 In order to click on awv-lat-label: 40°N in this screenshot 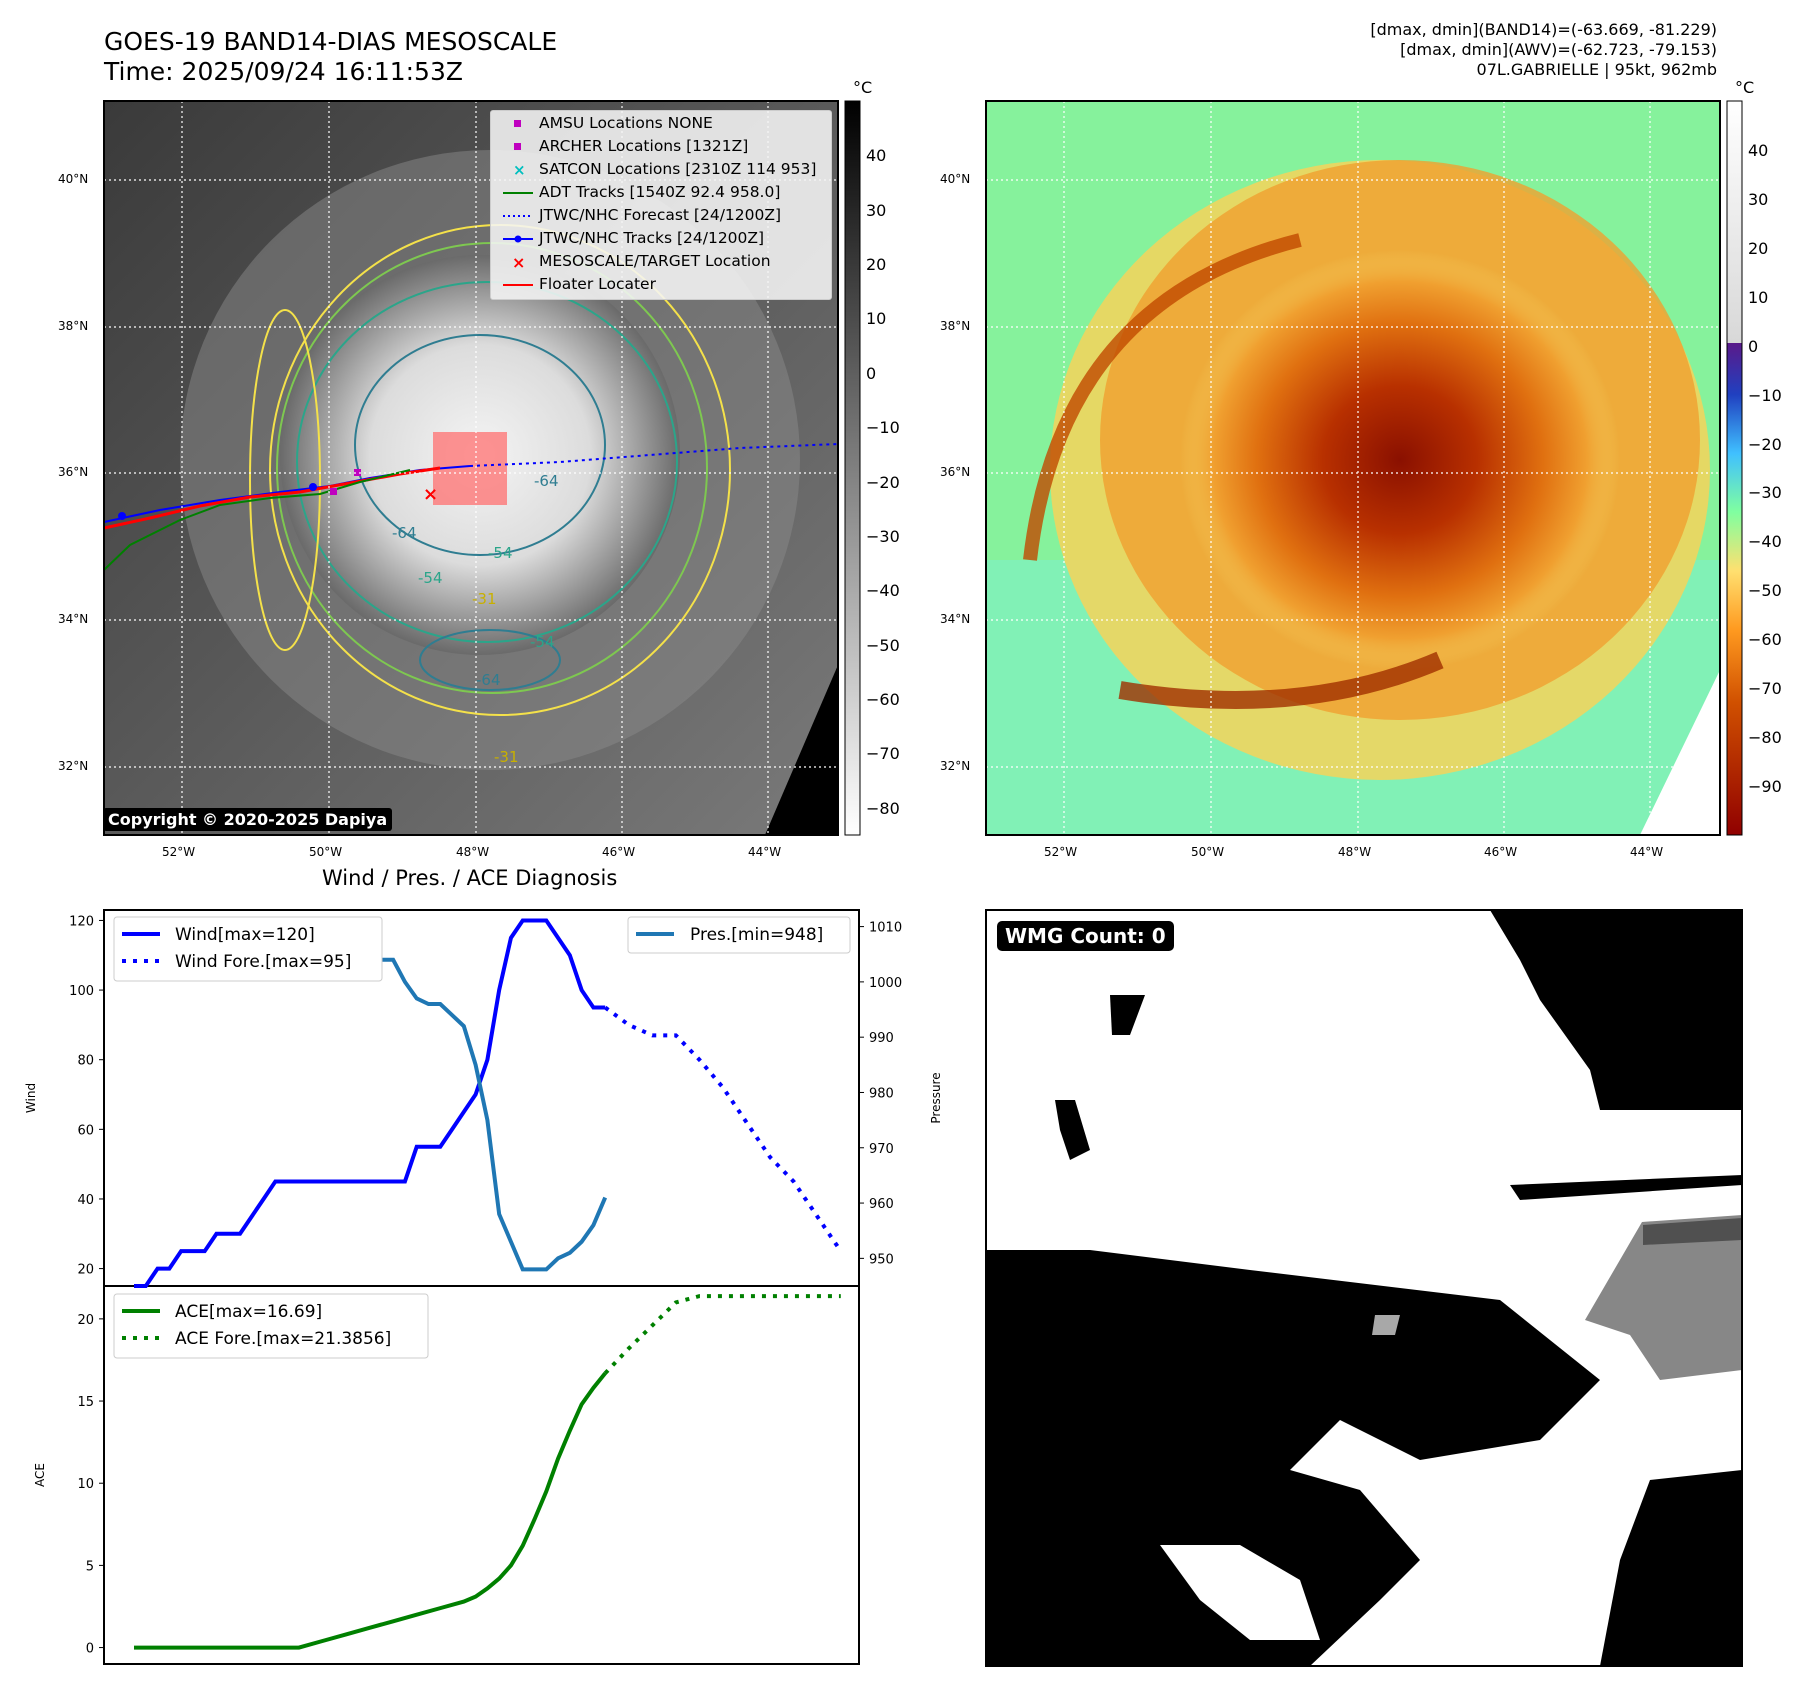, I will do `click(955, 179)`.